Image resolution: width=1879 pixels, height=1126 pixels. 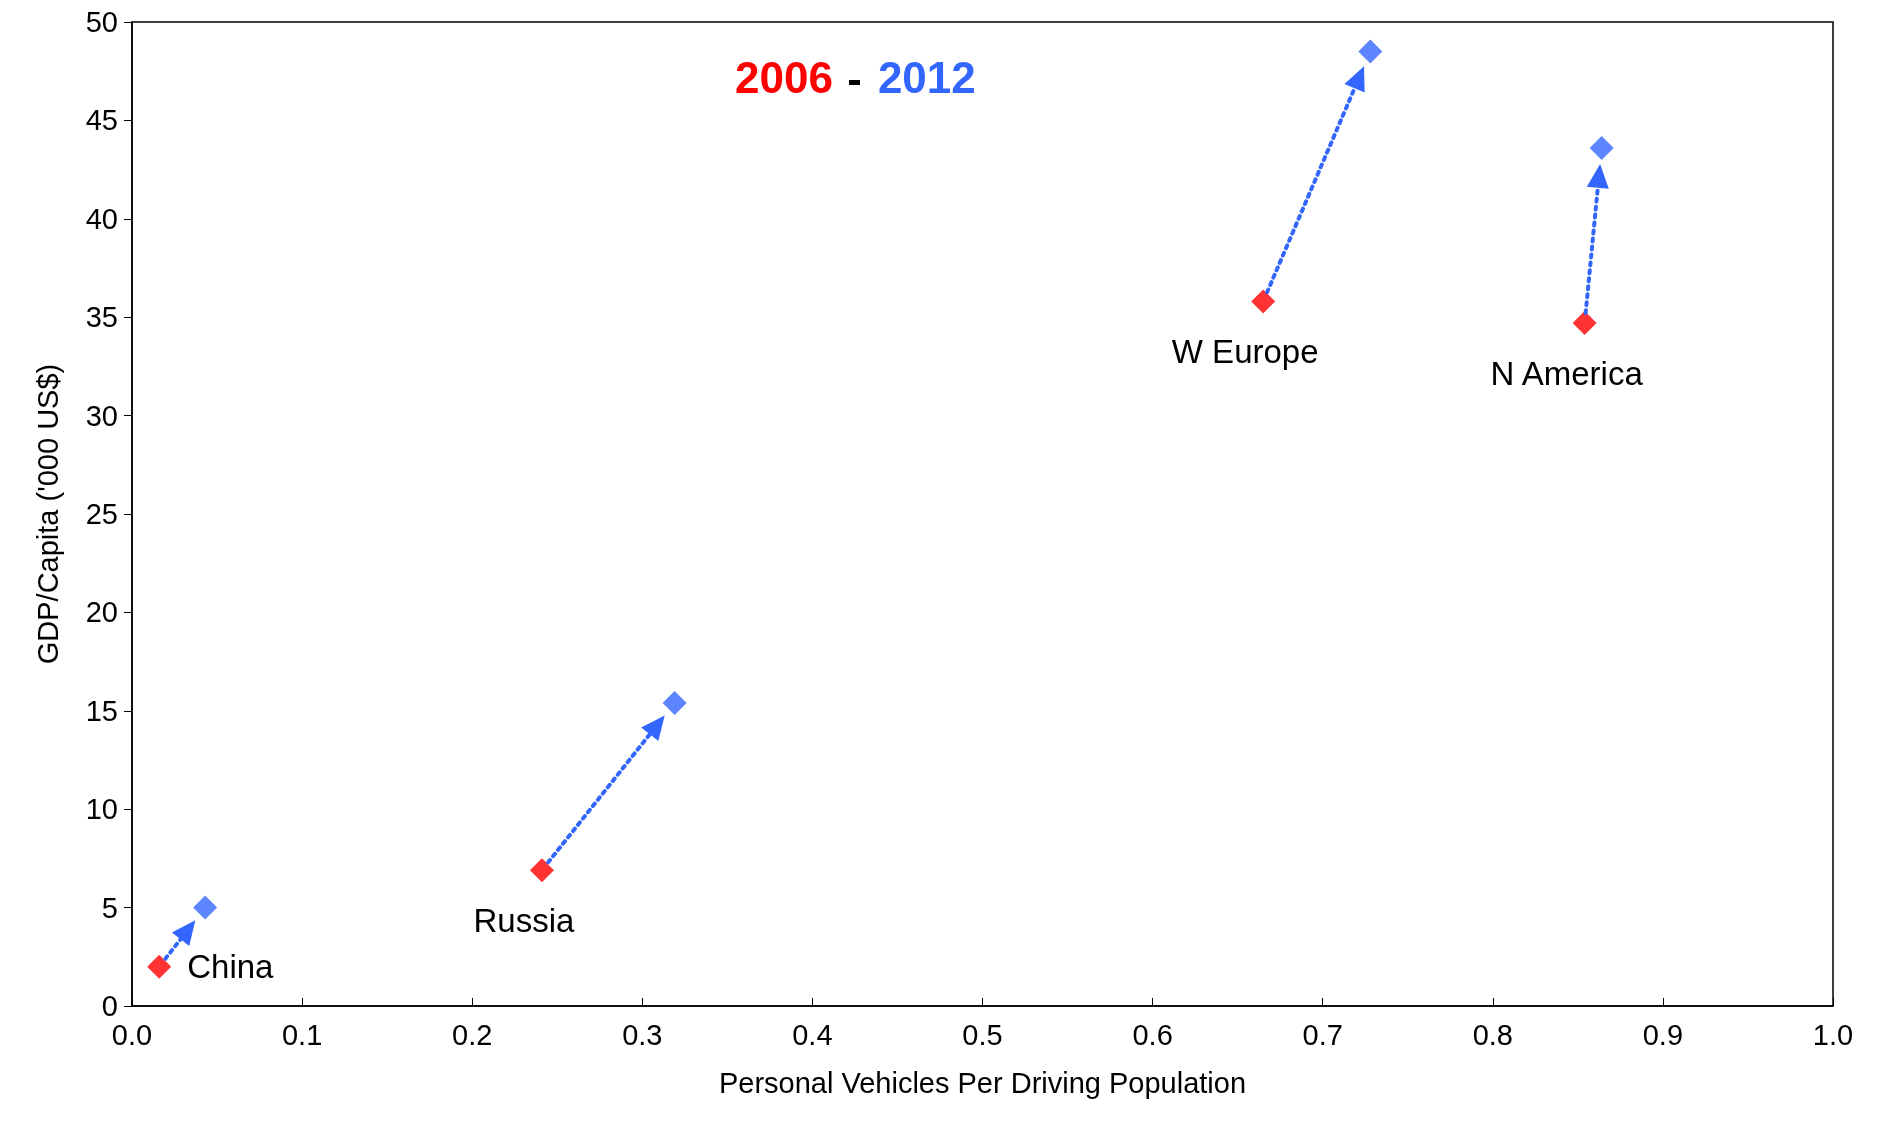 What do you see at coordinates (101, 218) in the screenshot?
I see `y-tick-label: 40` at bounding box center [101, 218].